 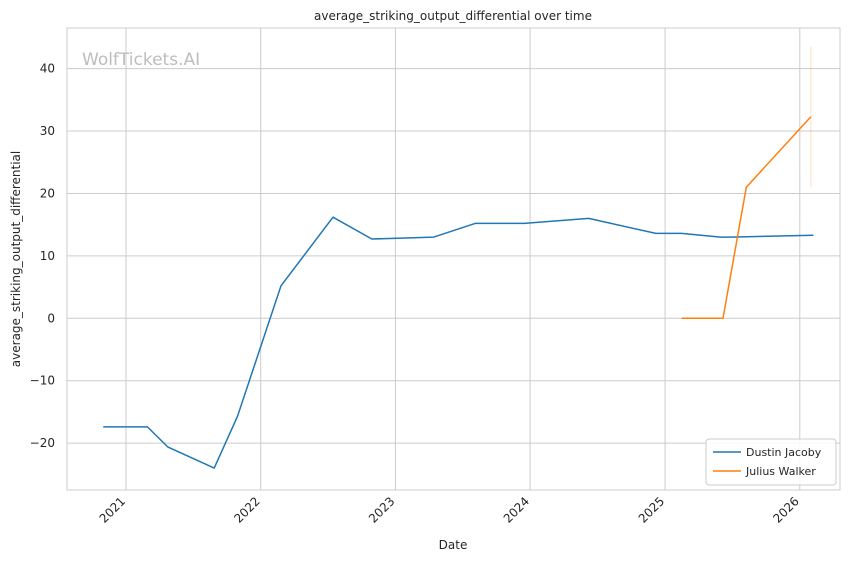 I want to click on y-tick-label: −10, so click(x=42, y=381).